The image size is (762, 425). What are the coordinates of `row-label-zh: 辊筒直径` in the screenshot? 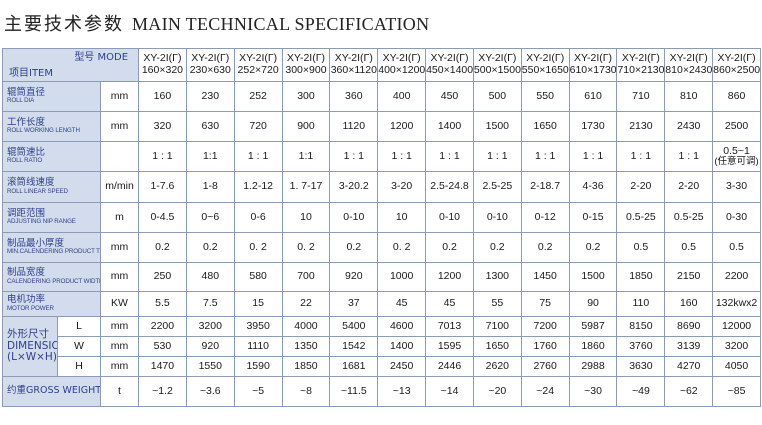 It's located at (26, 92).